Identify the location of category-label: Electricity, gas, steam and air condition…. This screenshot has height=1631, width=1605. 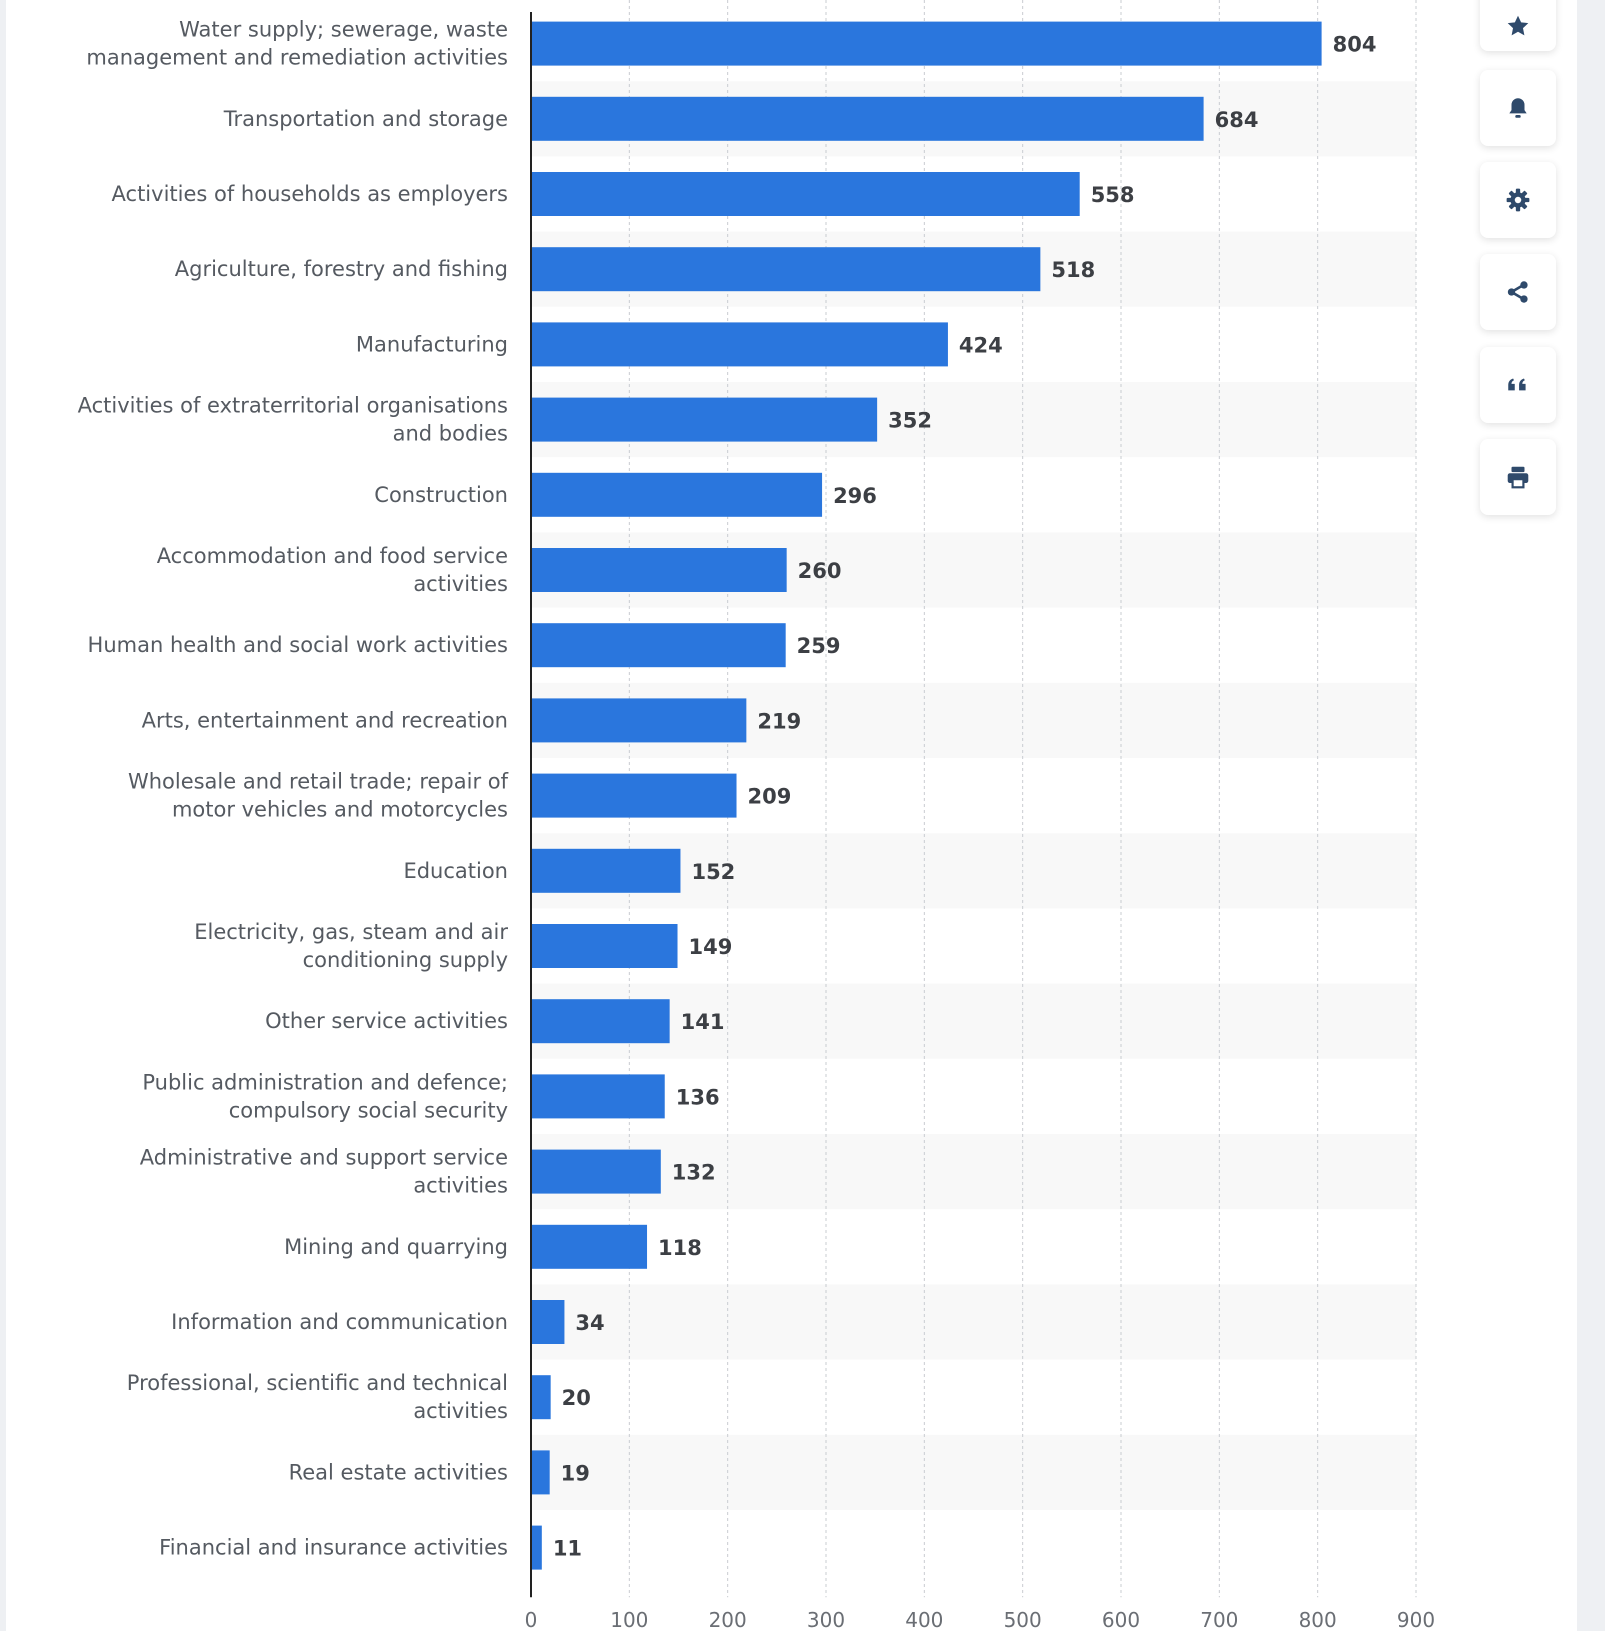
(351, 946).